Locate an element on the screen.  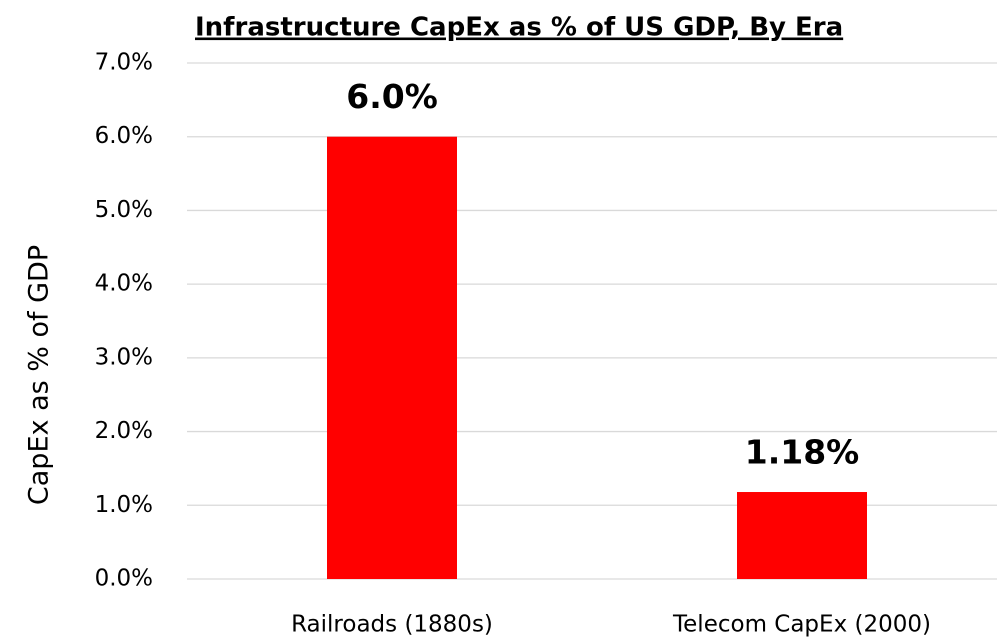
y-tick-label: 2.0% is located at coordinates (124, 431).